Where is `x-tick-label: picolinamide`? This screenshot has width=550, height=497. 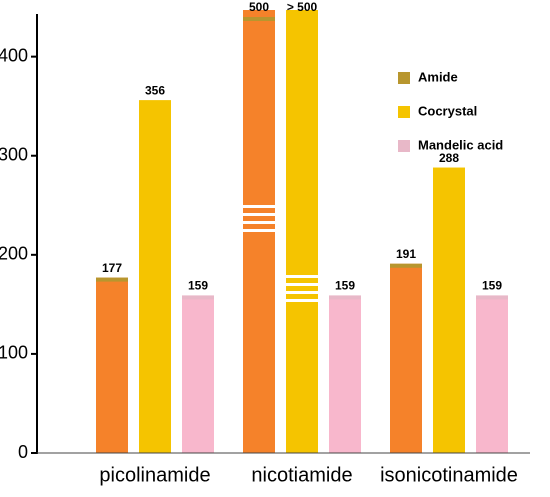
x-tick-label: picolinamide is located at coordinates (154, 475).